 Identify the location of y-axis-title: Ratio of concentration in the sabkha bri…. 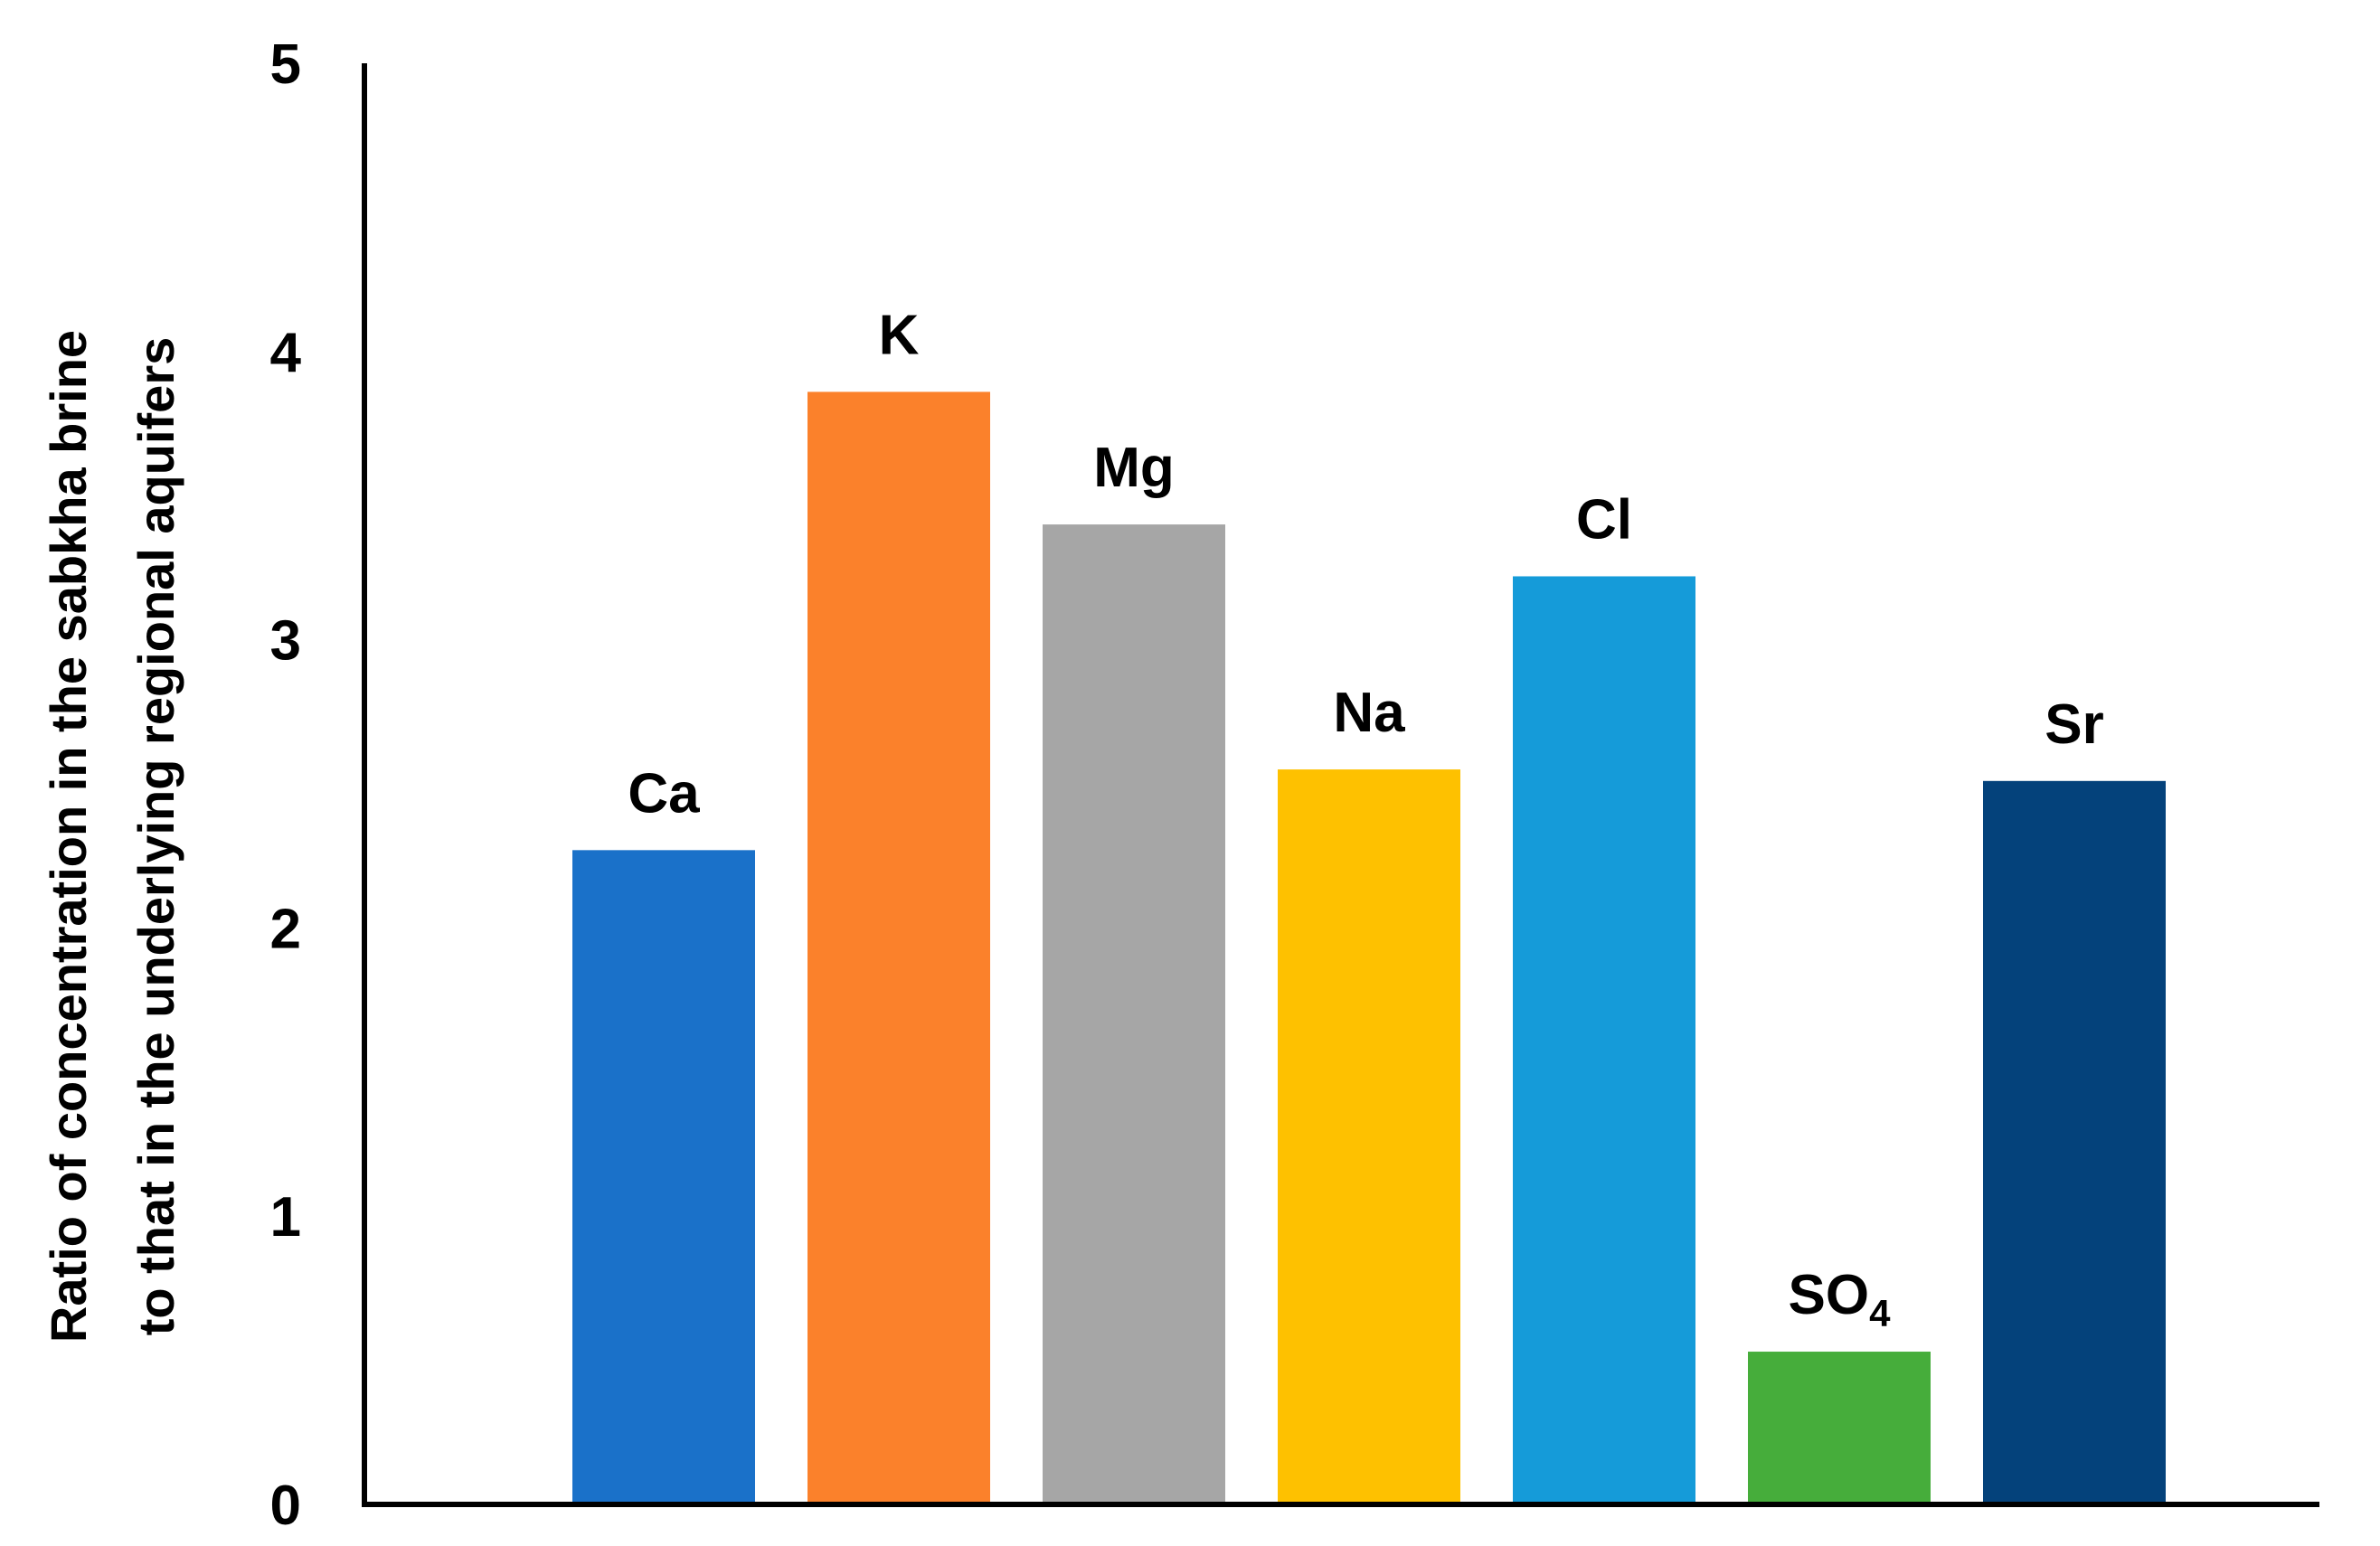
(112, 836).